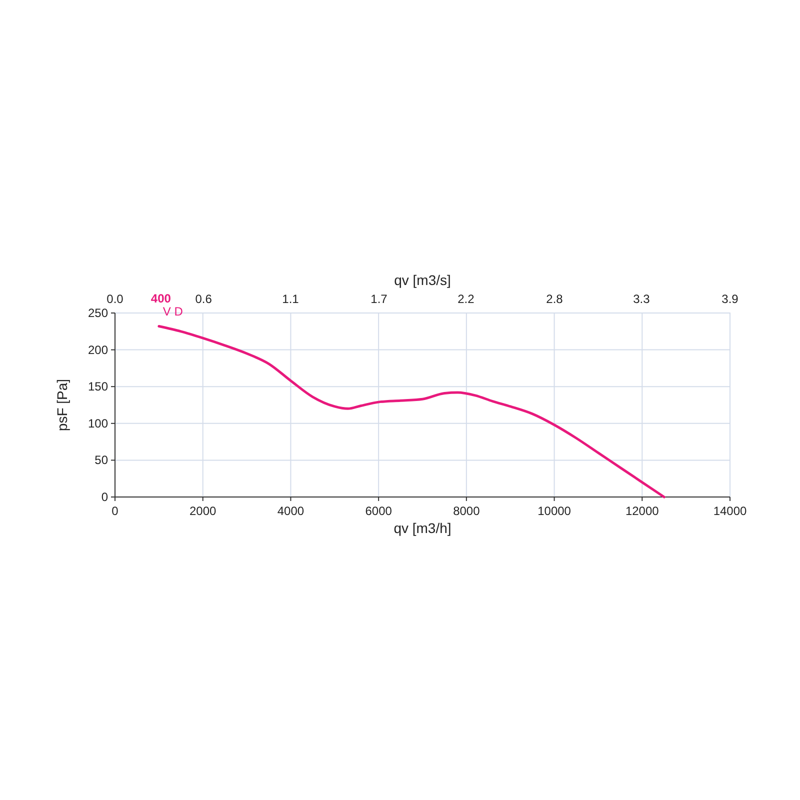  Describe the element at coordinates (642, 511) in the screenshot. I see `x-tick-label: 12000` at that location.